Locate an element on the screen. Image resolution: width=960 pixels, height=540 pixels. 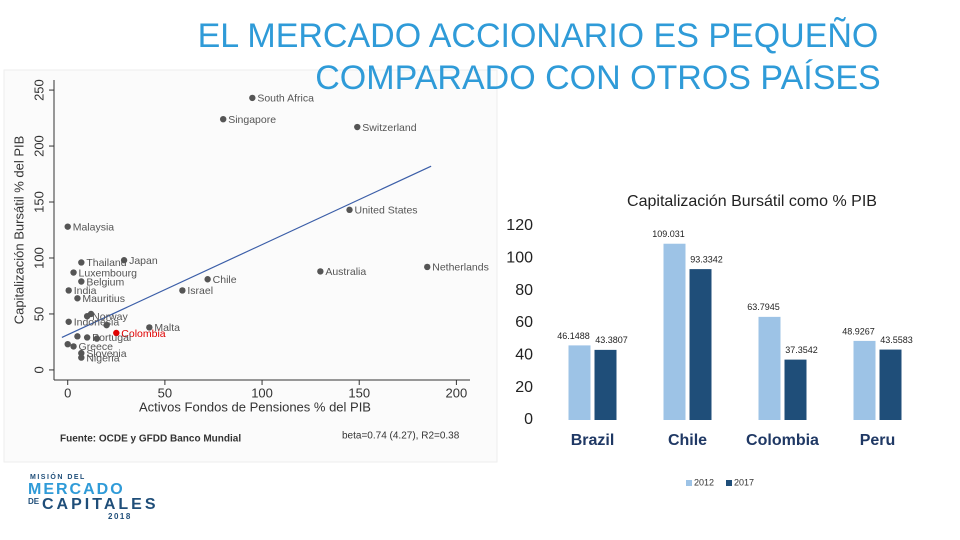
value-label: 93.3342 is located at coordinates (706, 259).